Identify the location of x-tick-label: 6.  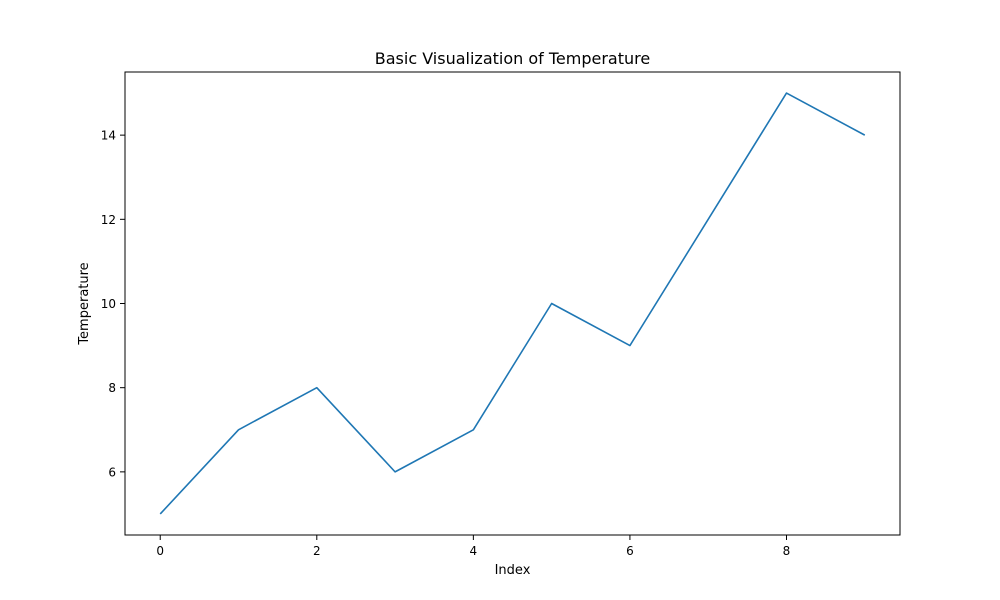
(630, 551).